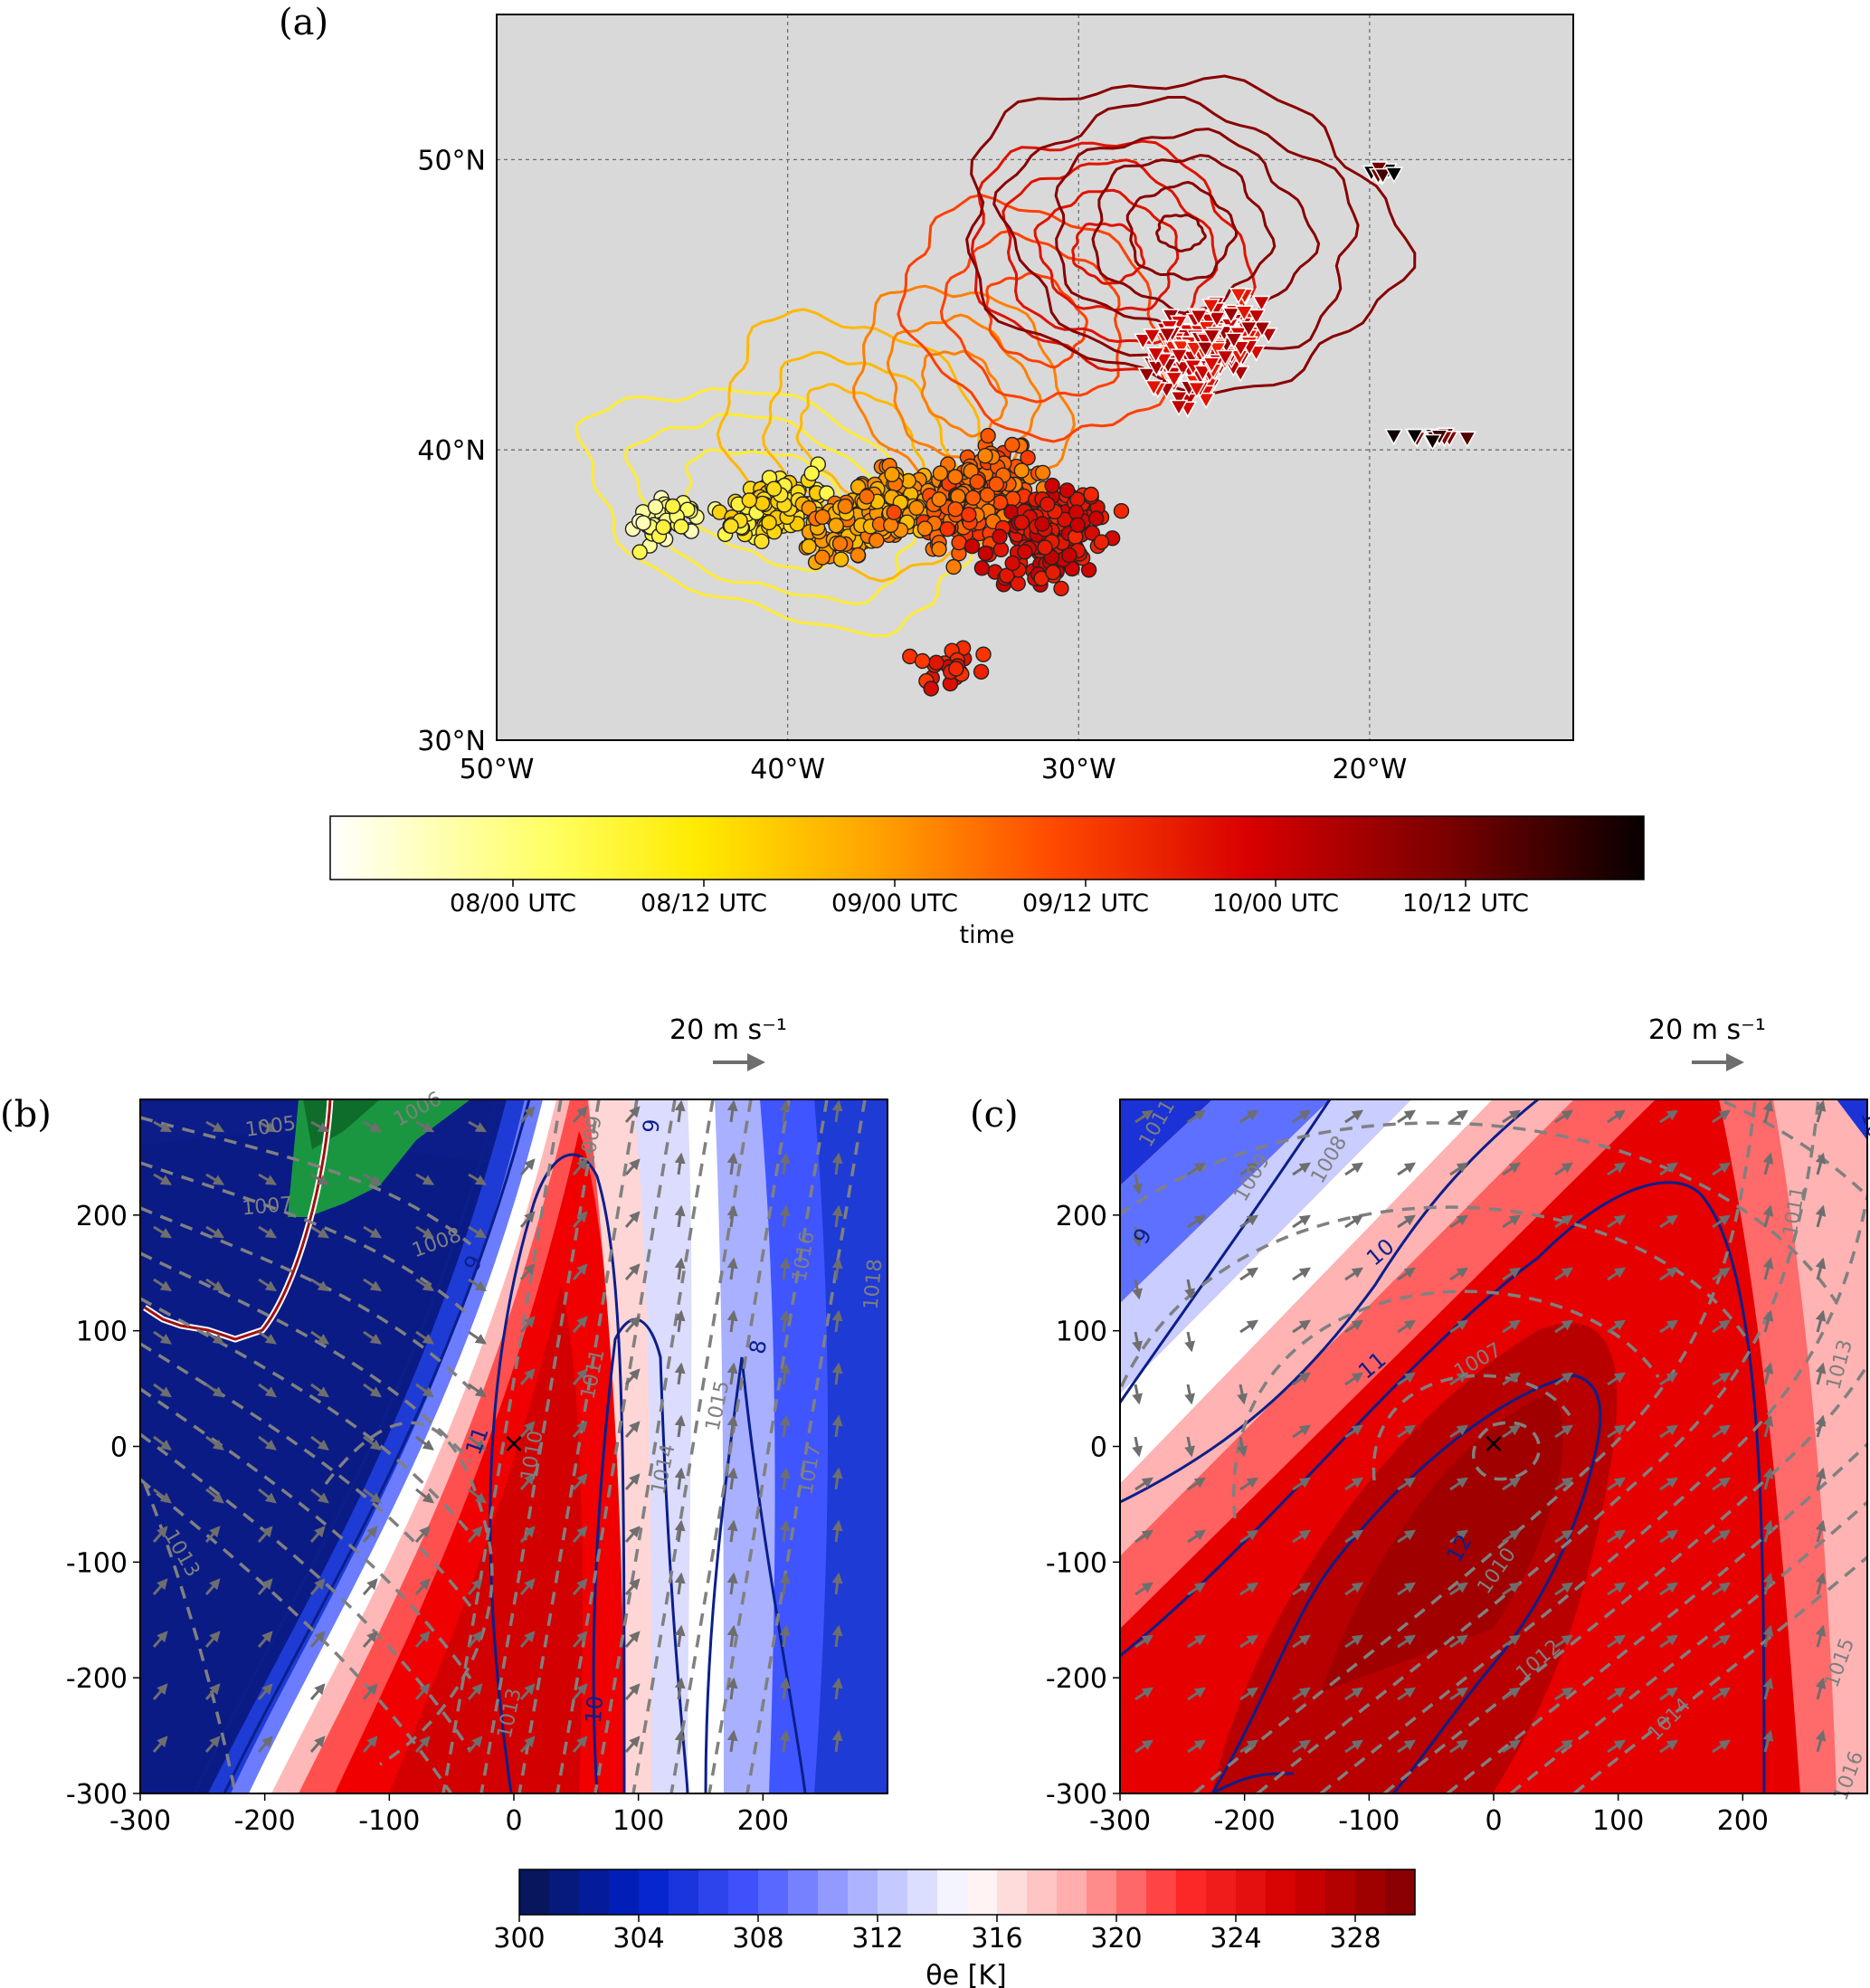 The height and width of the screenshot is (1988, 1870). Describe the element at coordinates (1076, 1679) in the screenshot. I see `y-tick-label: -200` at that location.